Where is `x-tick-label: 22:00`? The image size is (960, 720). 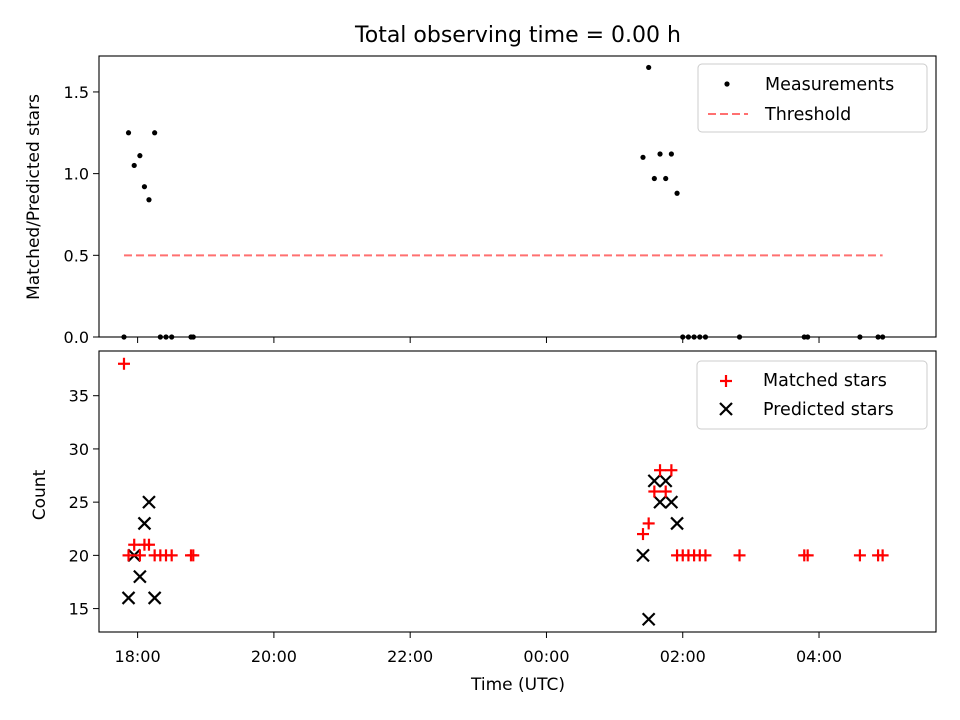 x-tick-label: 22:00 is located at coordinates (410, 656).